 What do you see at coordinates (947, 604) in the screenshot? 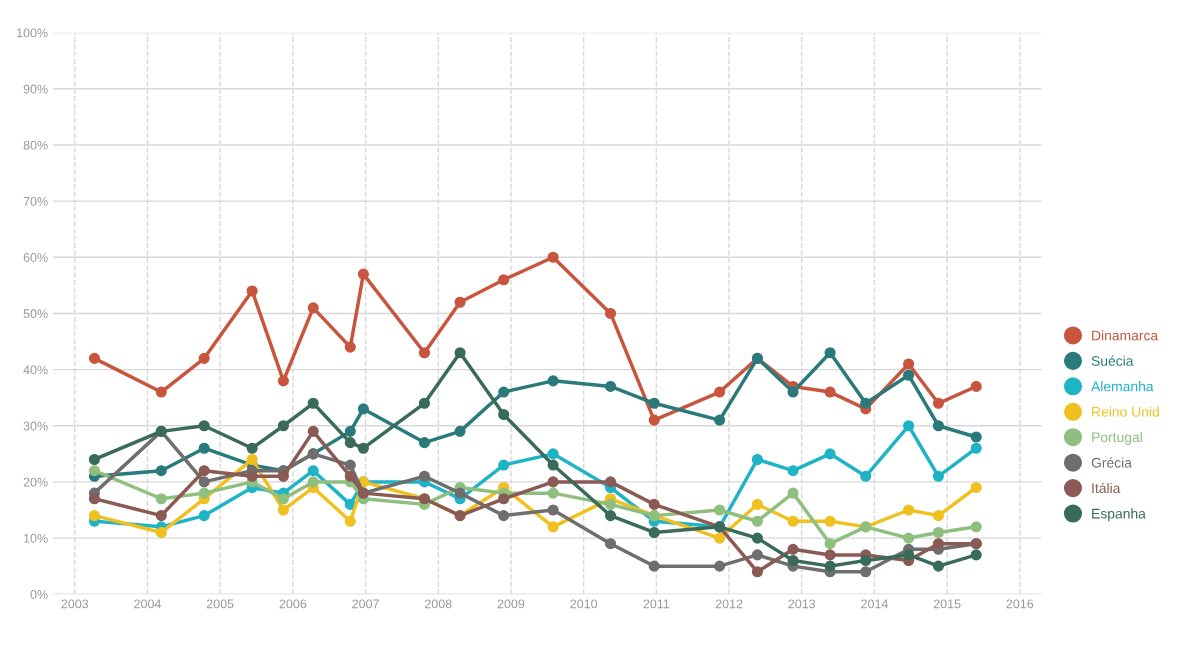
I see `x-tick-label: 2015` at bounding box center [947, 604].